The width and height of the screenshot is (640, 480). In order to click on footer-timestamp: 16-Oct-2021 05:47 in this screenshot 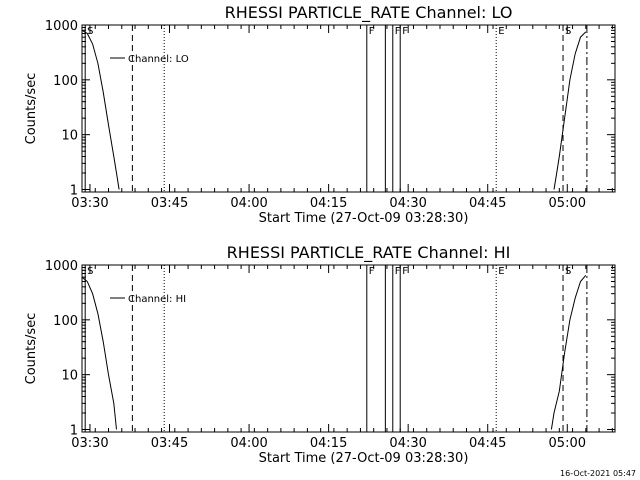, I will do `click(598, 473)`.